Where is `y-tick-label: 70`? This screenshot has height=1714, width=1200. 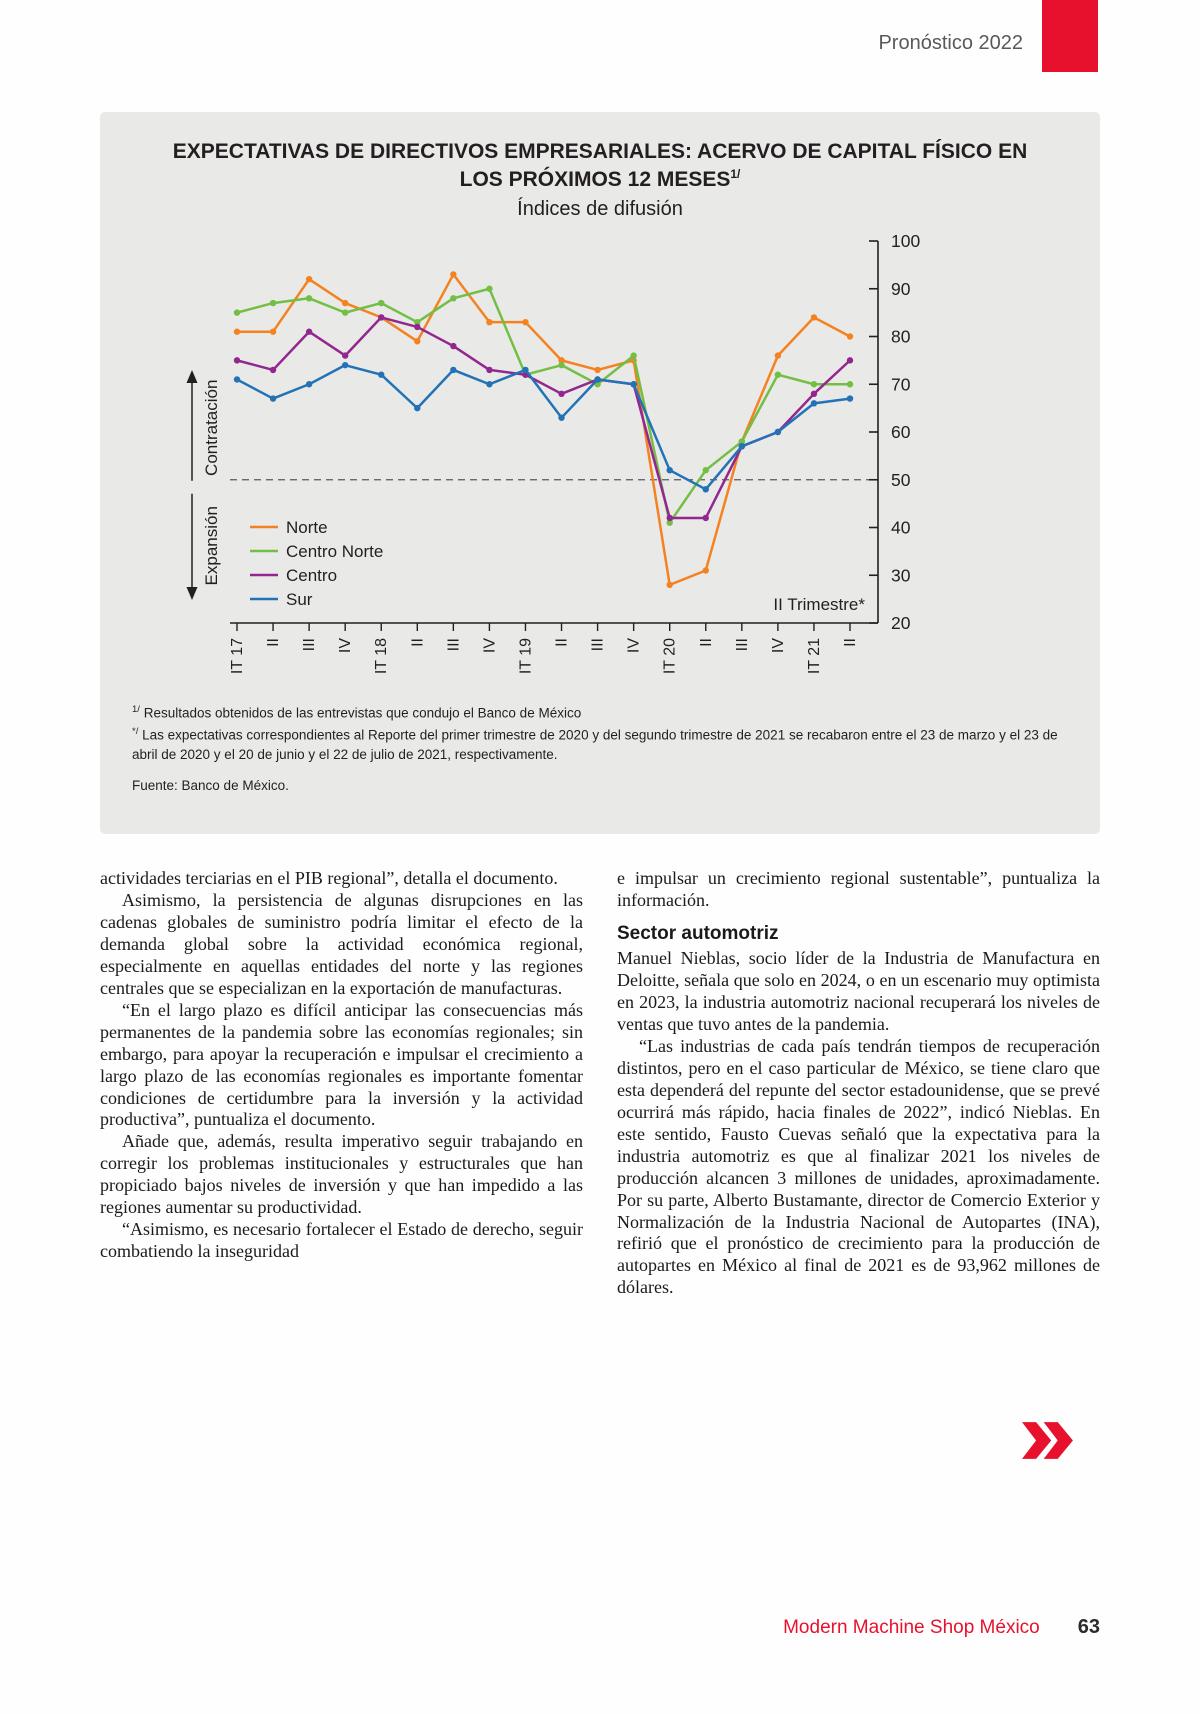
y-tick-label: 70 is located at coordinates (901, 384).